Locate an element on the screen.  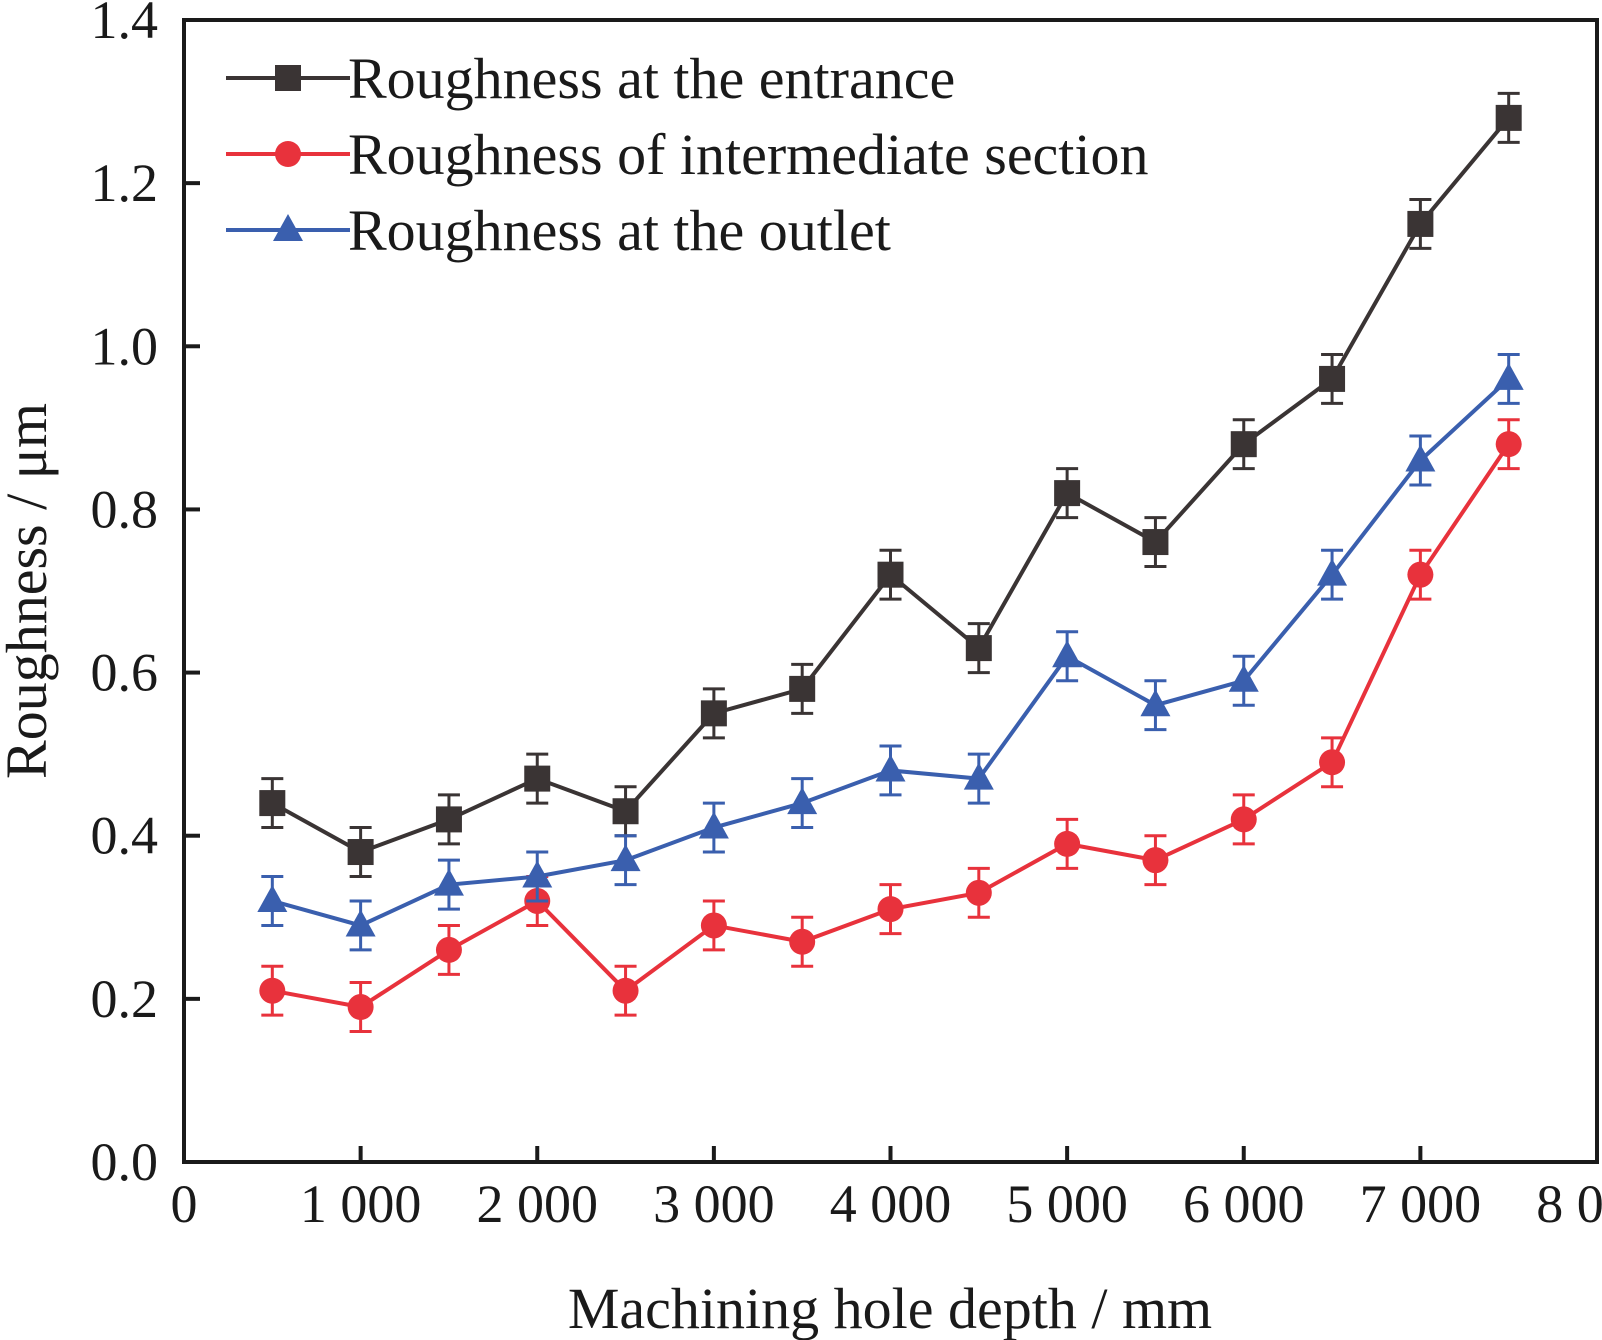
x-tick-label: 6 000 is located at coordinates (1244, 1204).